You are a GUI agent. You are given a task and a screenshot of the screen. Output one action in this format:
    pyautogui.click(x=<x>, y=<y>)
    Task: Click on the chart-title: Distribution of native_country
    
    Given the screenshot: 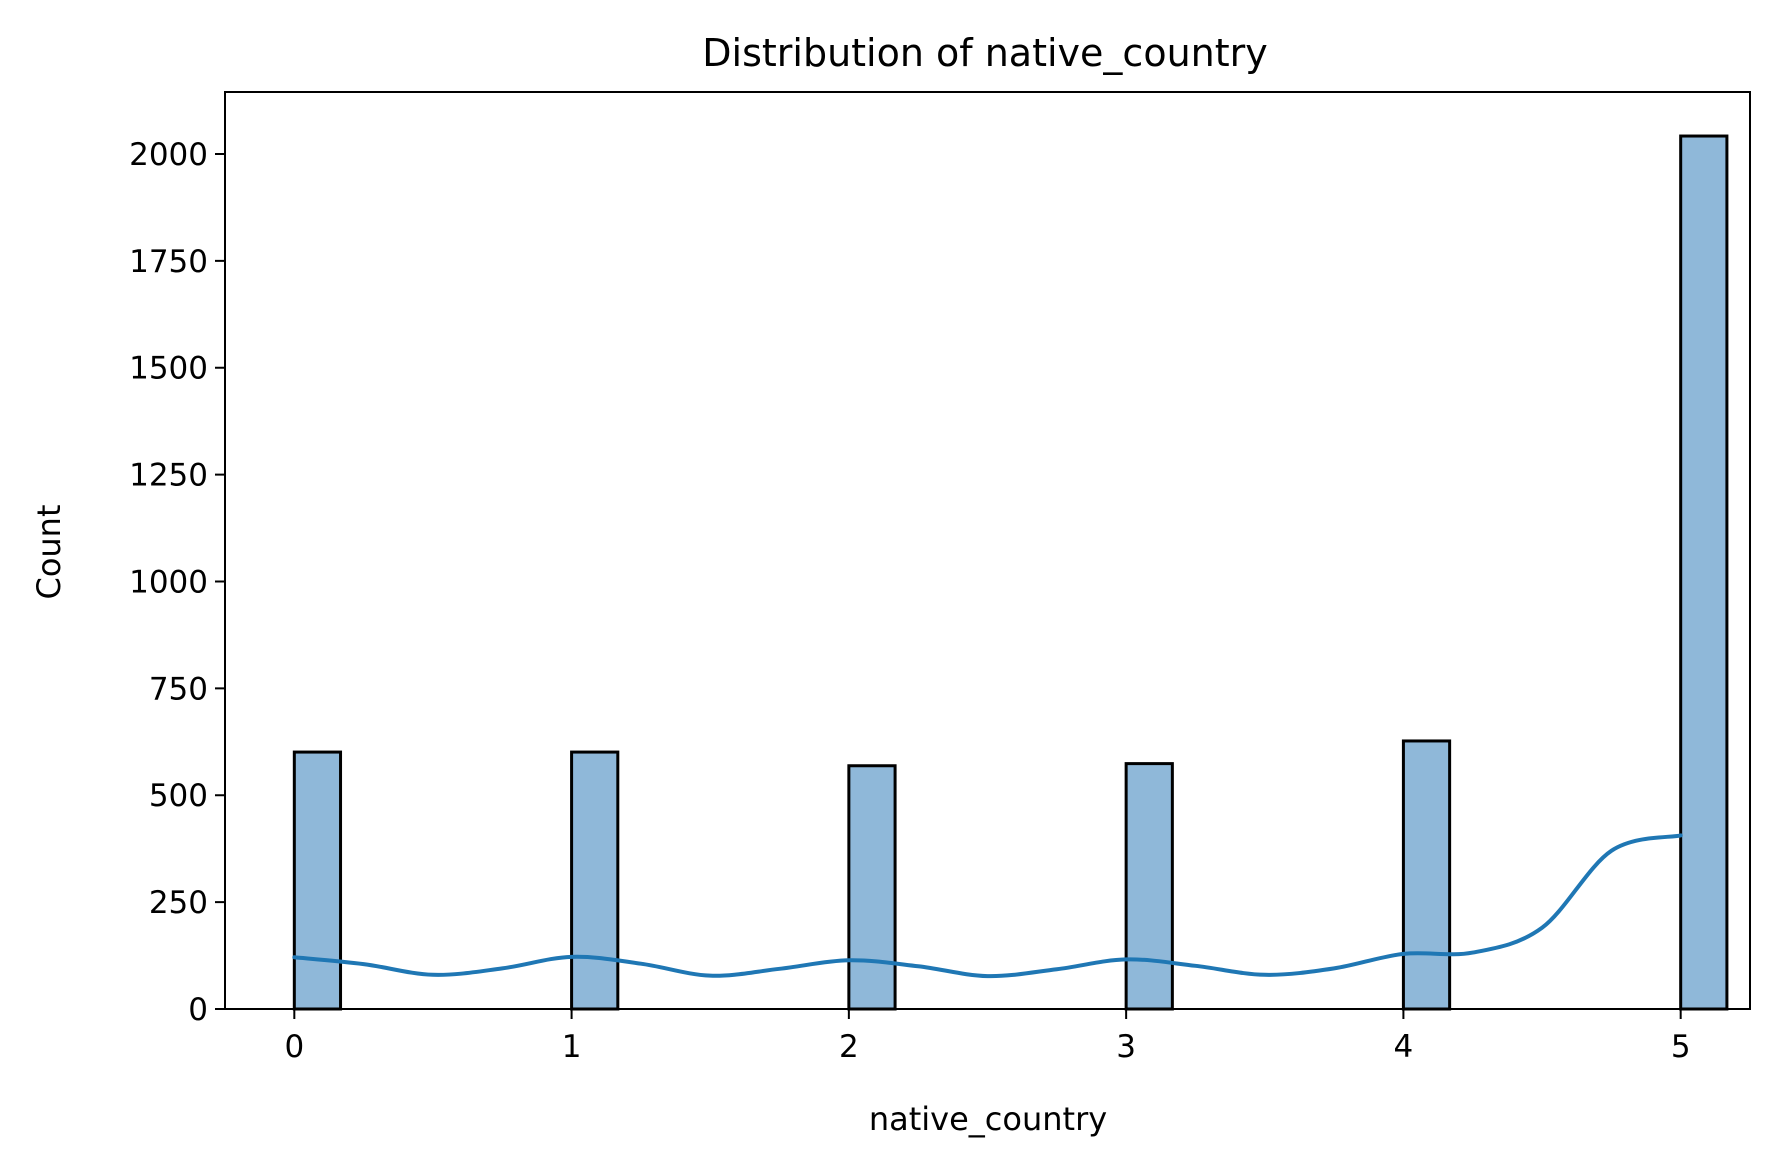 What is the action you would take?
    pyautogui.click(x=985, y=53)
    